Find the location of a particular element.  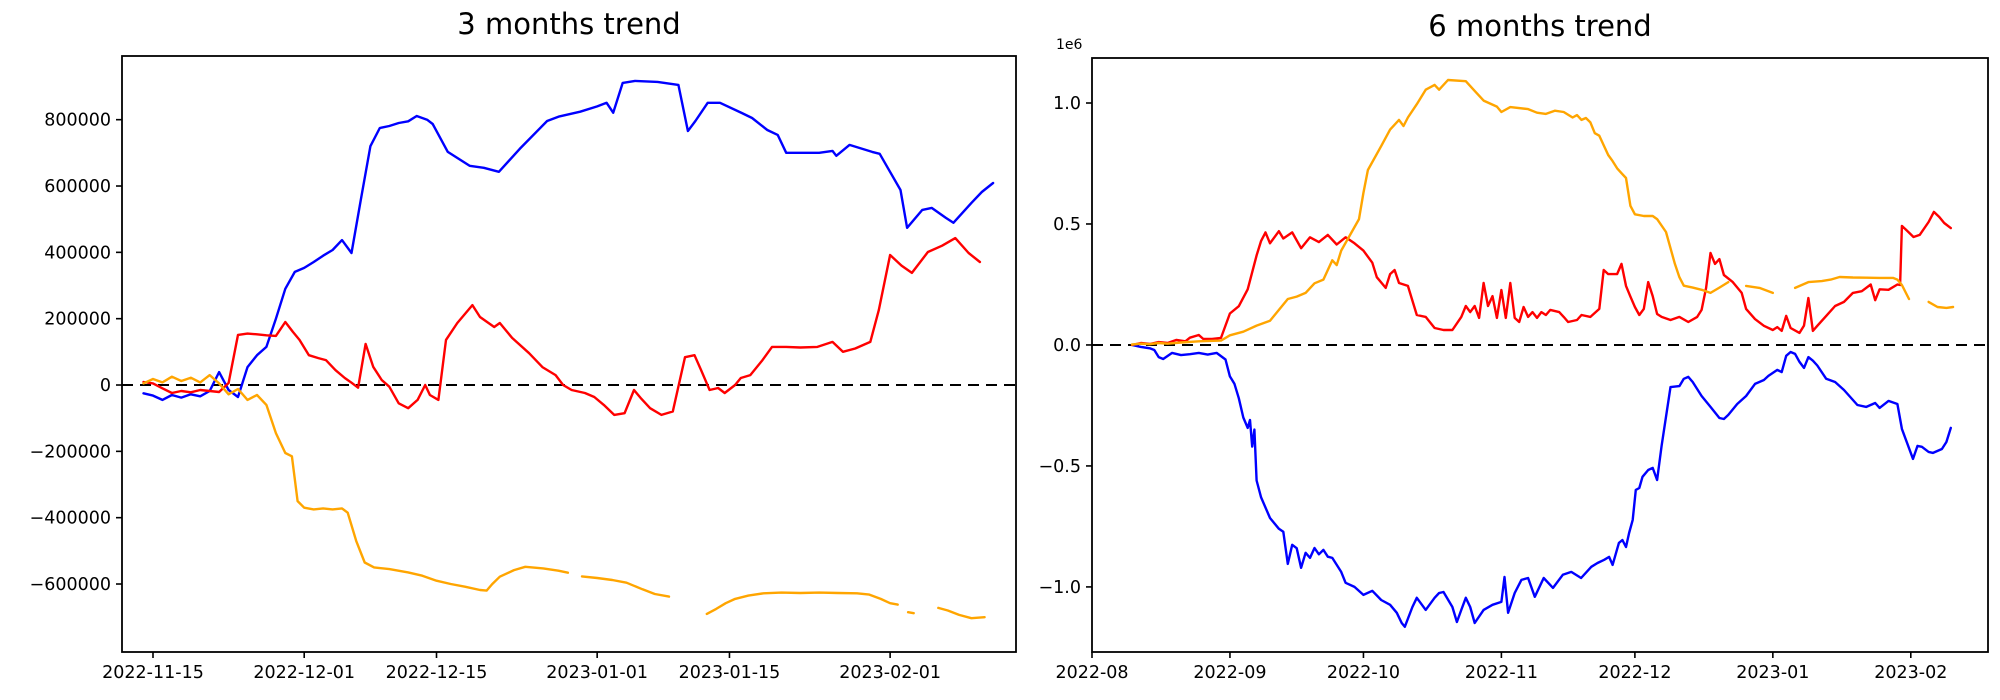

x-tick-label: 2022-12 is located at coordinates (1634, 673).